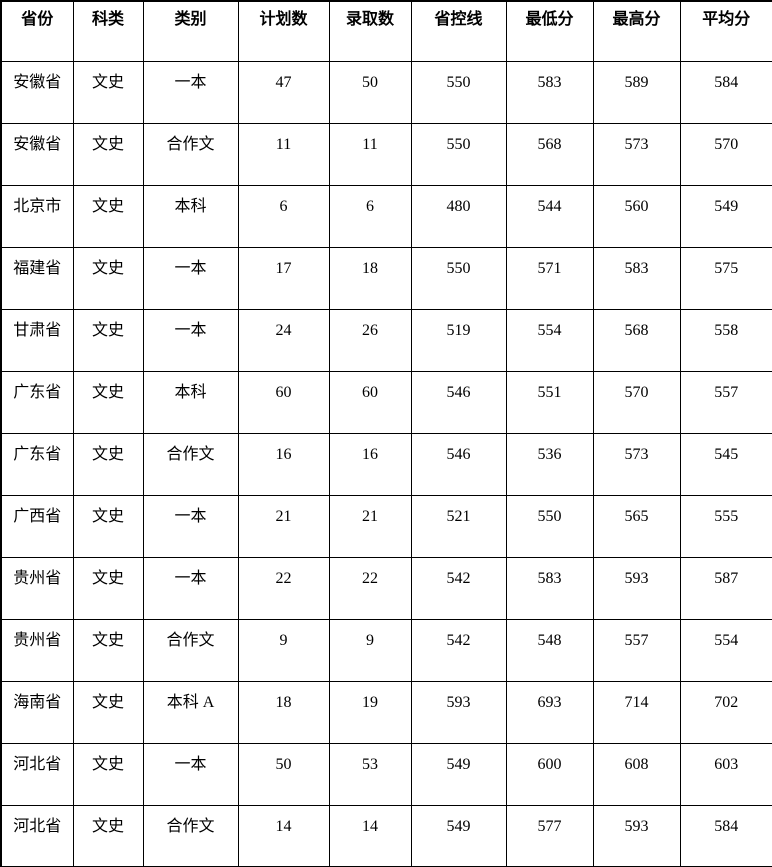  Describe the element at coordinates (636, 340) in the screenshot. I see `cell-max-score: 568` at that location.